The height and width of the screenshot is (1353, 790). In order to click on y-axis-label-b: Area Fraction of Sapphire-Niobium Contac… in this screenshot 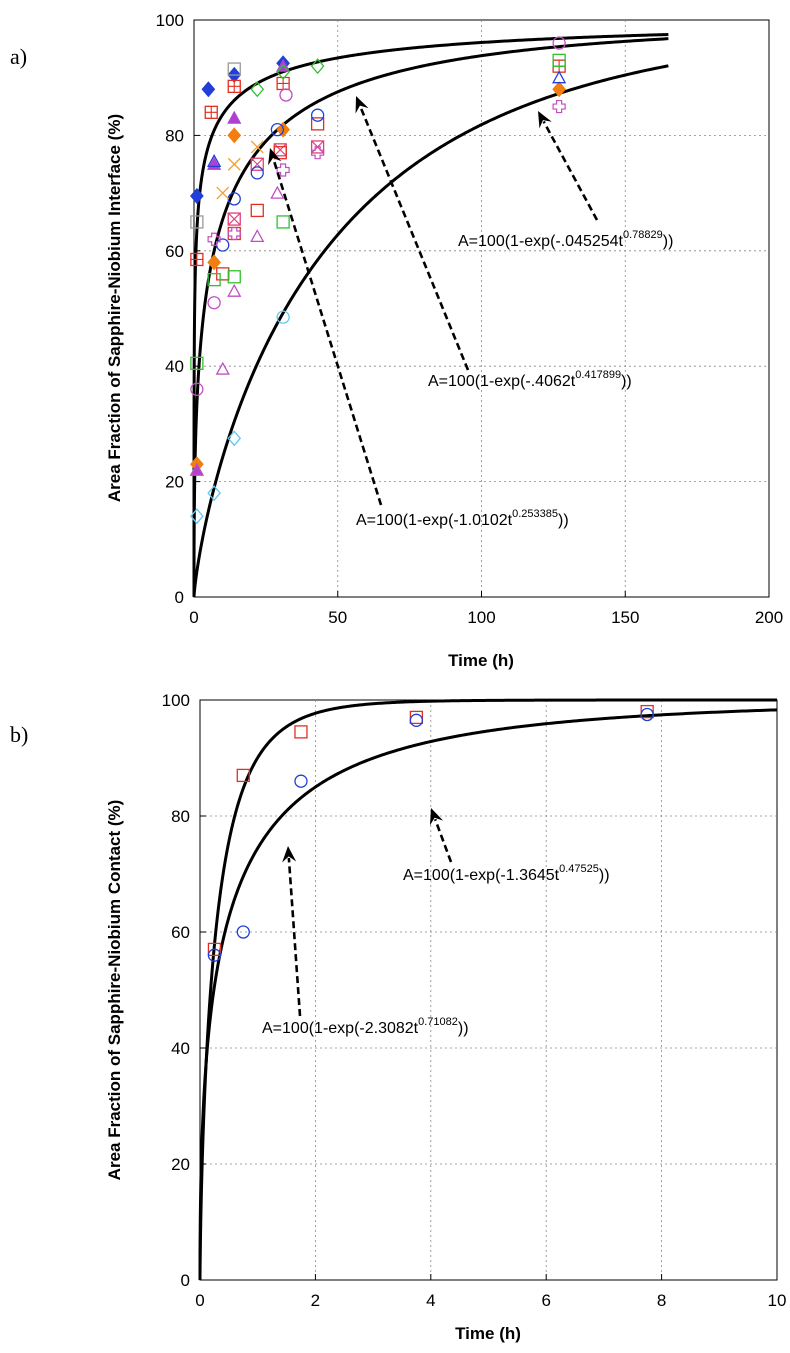, I will do `click(114, 990)`.